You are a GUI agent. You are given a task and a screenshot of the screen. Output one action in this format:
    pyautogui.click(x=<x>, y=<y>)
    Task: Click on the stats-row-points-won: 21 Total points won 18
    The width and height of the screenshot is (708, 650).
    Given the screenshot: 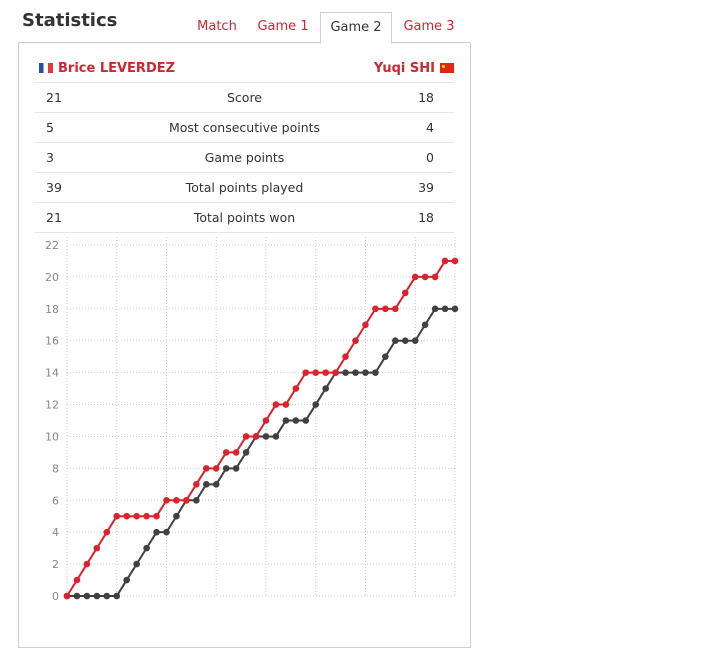 What is the action you would take?
    pyautogui.click(x=244, y=217)
    